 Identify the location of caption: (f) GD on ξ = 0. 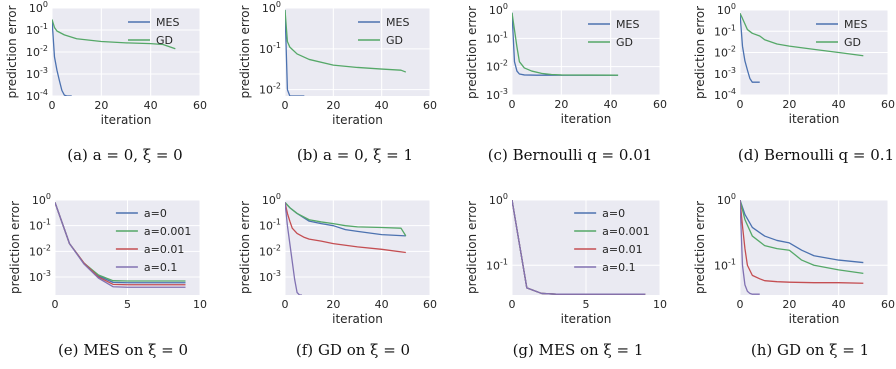
(353, 350).